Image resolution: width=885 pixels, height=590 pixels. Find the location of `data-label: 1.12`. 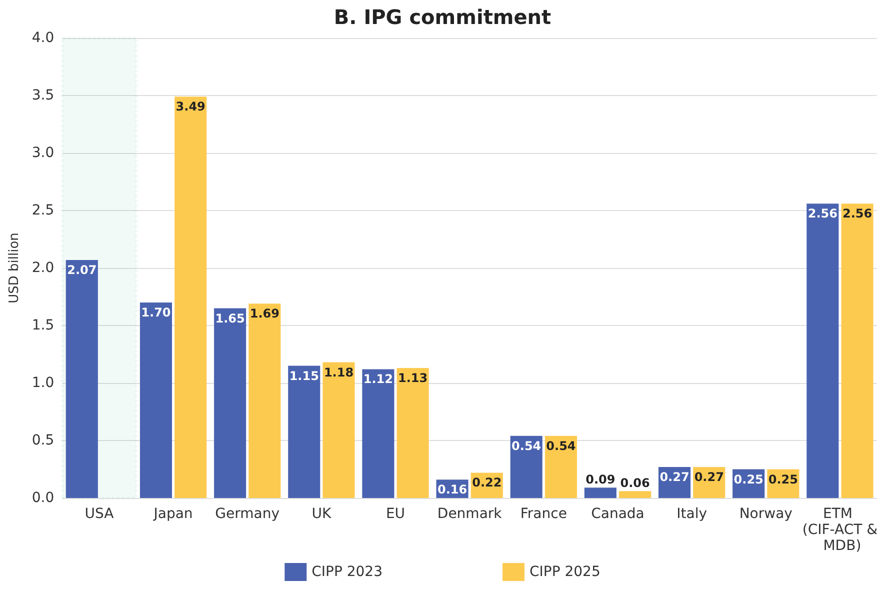

data-label: 1.12 is located at coordinates (378, 379).